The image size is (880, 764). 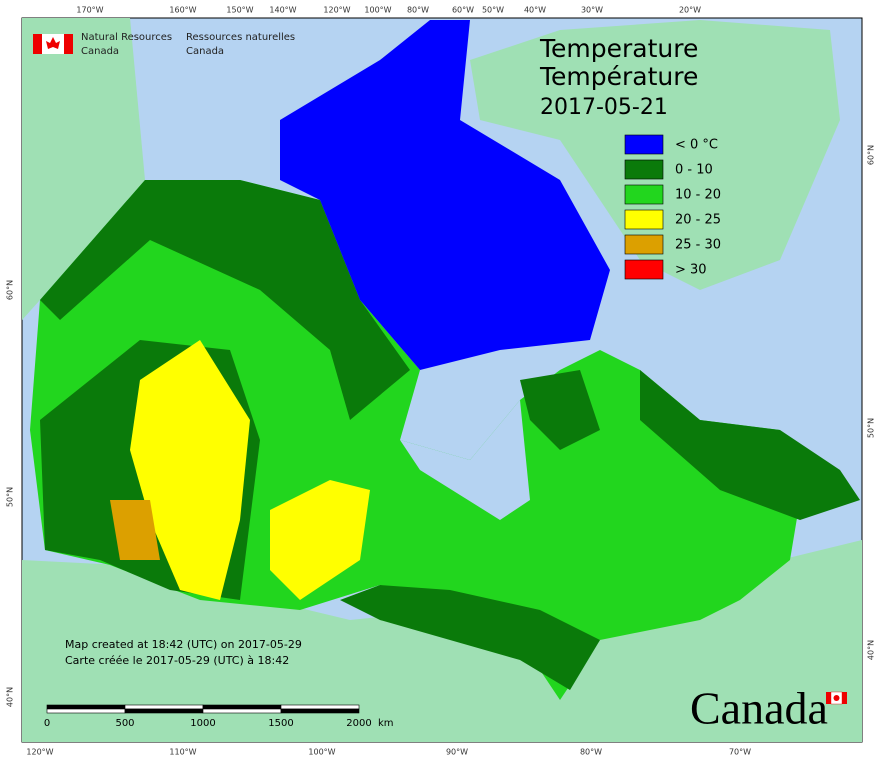 I want to click on quebec-zone, so click(x=560, y=410).